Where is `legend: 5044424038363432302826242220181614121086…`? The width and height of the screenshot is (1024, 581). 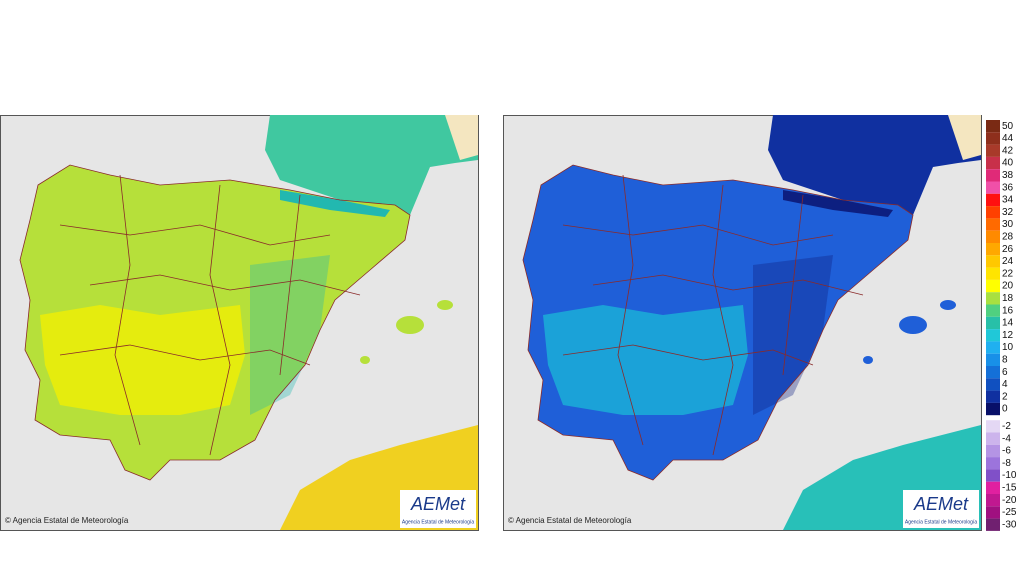
legend: 5044424038363432302826242220181614121086… is located at coordinates (1001, 325).